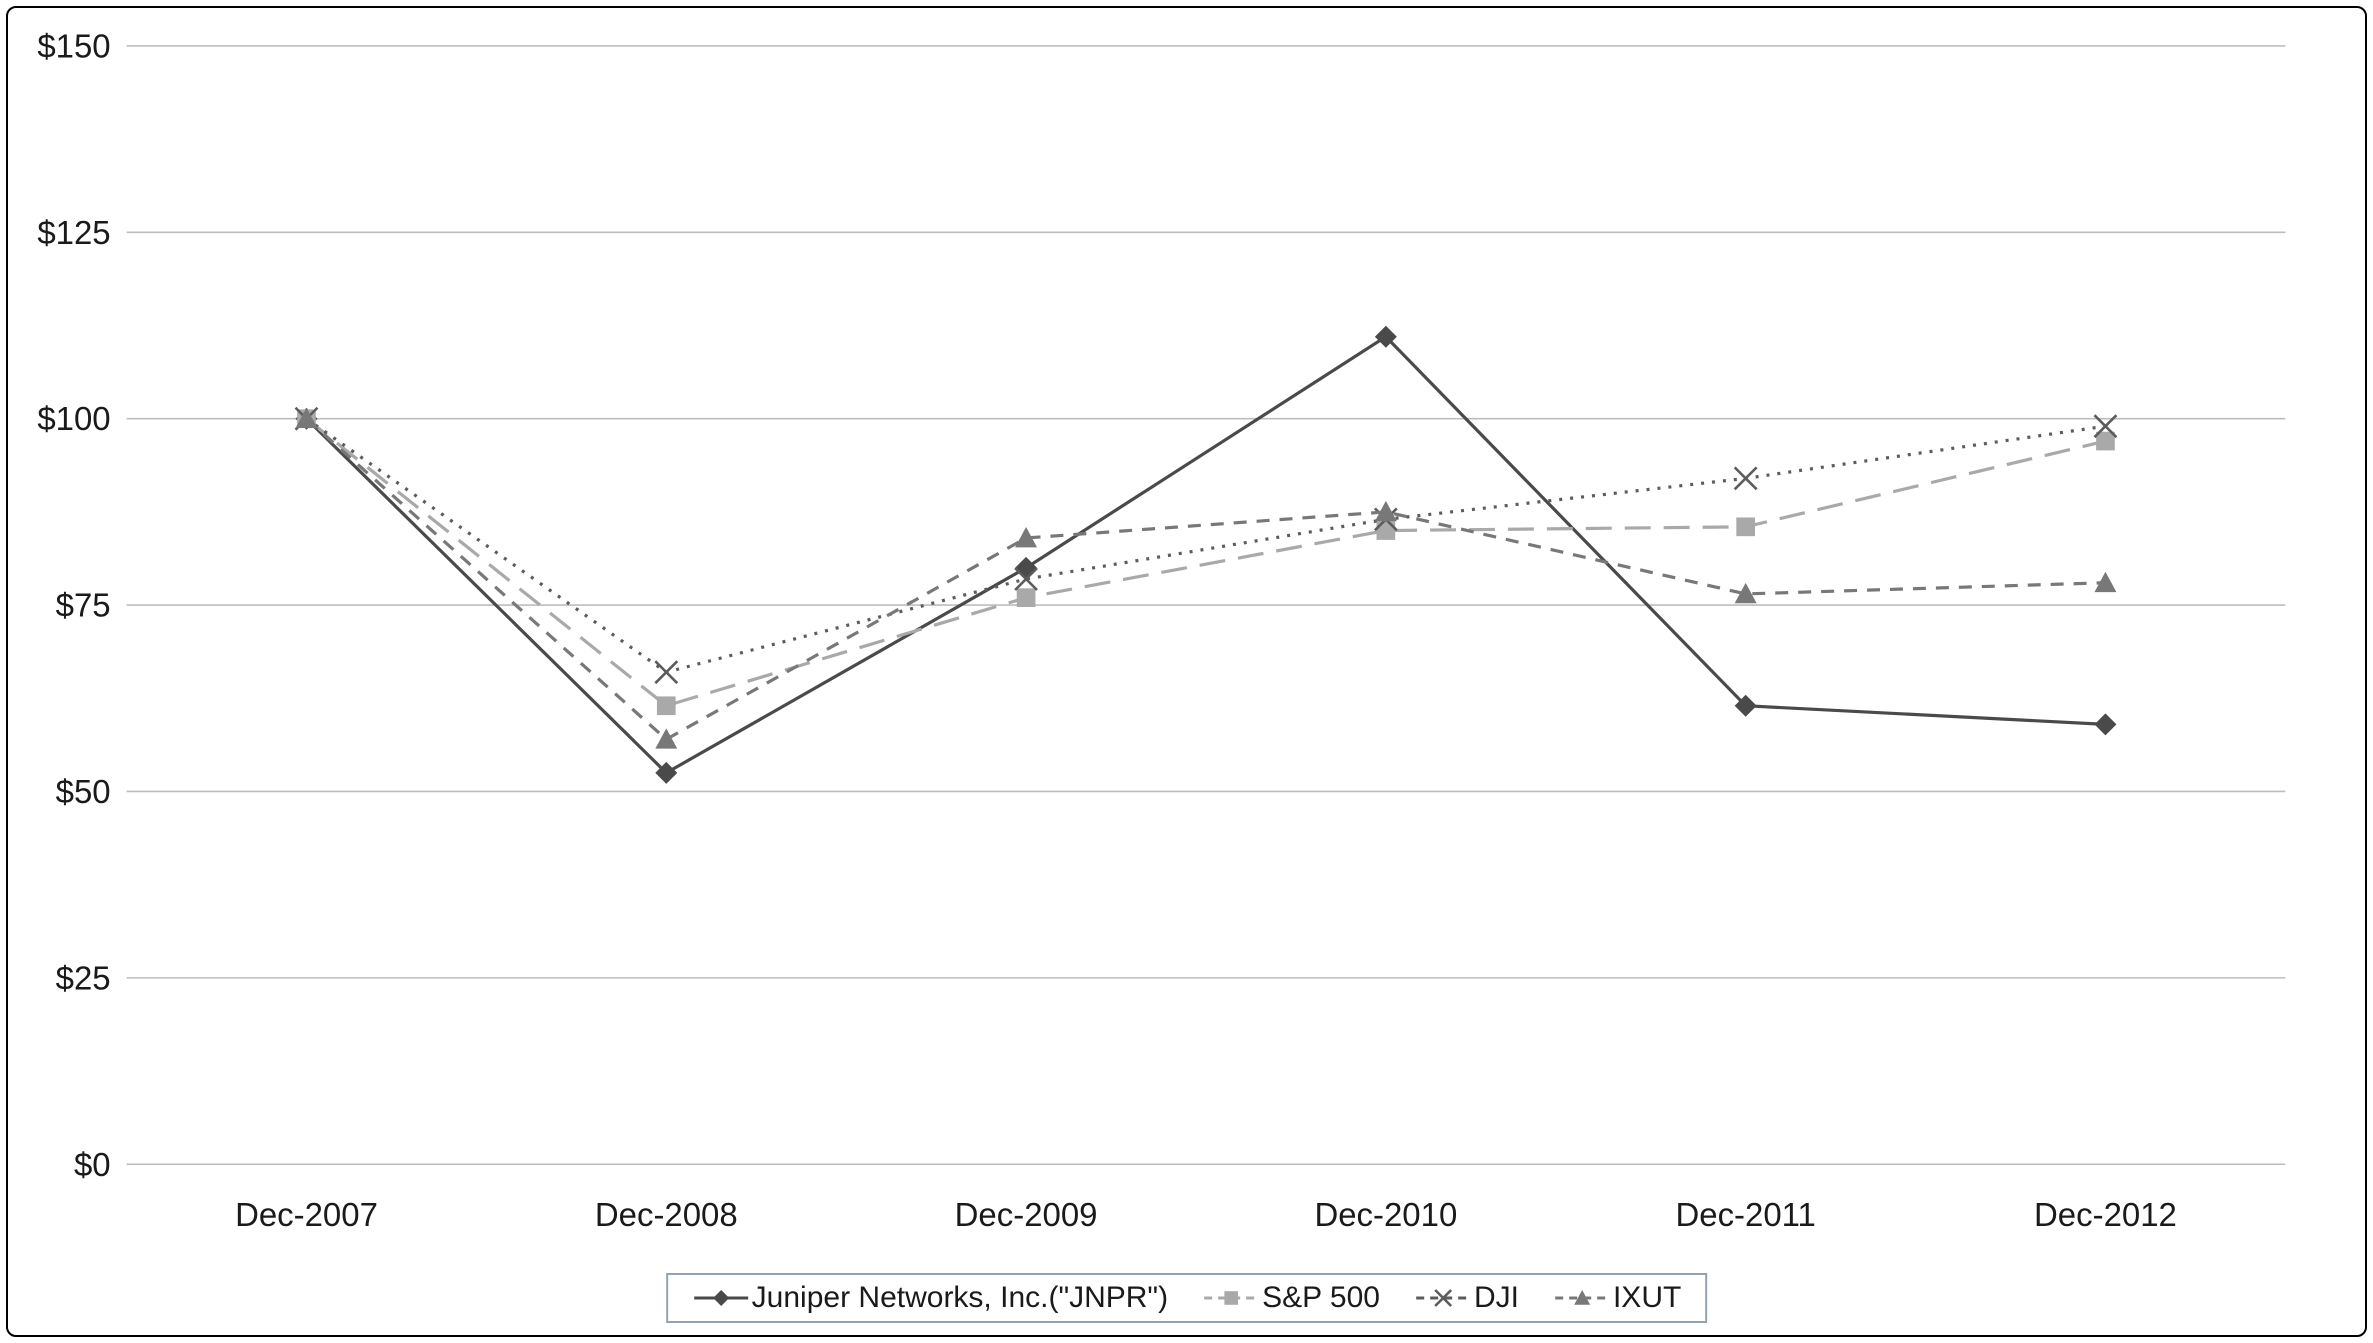 This screenshot has height=1343, width=2373. What do you see at coordinates (306, 1214) in the screenshot?
I see `x-tick-label: Dec-2007` at bounding box center [306, 1214].